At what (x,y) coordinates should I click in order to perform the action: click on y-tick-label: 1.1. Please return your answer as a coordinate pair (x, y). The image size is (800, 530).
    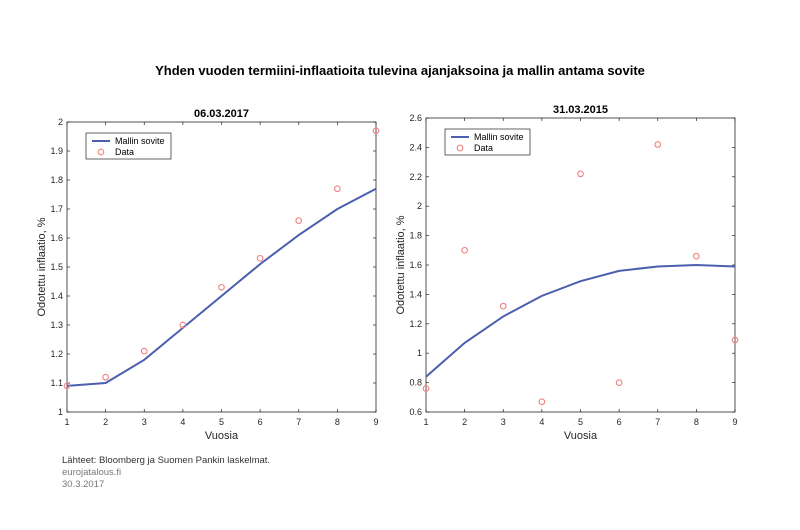
    Looking at the image, I should click on (56, 383).